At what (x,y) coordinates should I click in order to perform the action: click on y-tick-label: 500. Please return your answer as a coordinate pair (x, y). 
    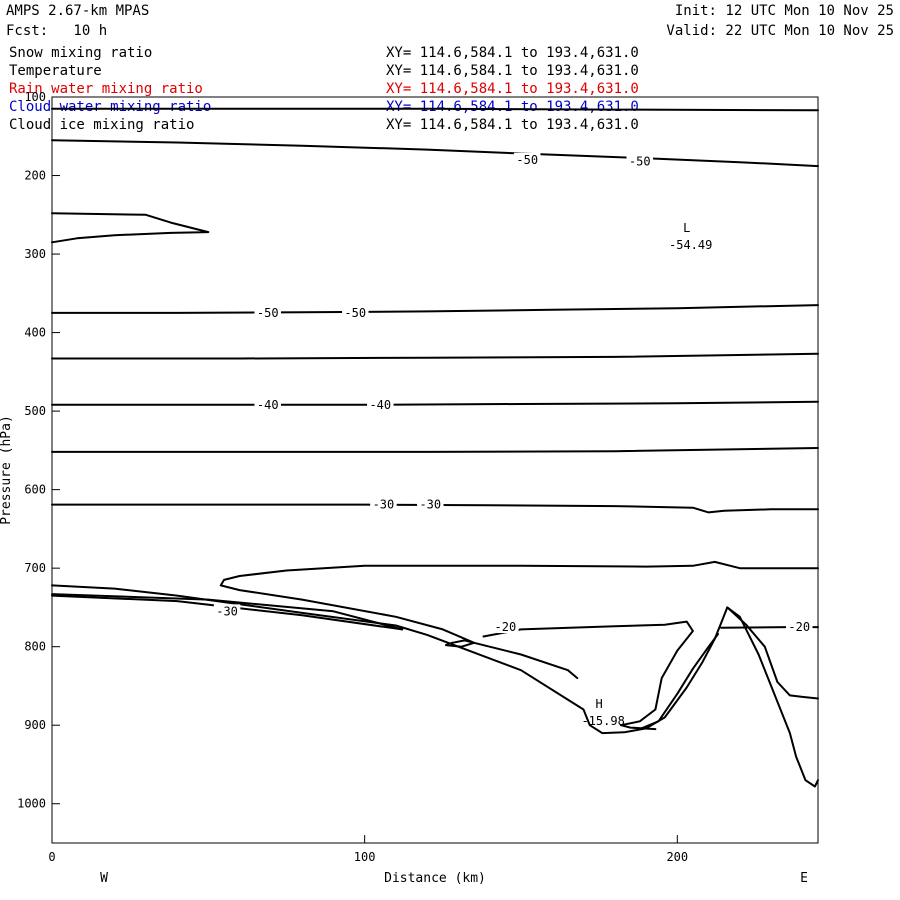
    Looking at the image, I should click on (35, 411).